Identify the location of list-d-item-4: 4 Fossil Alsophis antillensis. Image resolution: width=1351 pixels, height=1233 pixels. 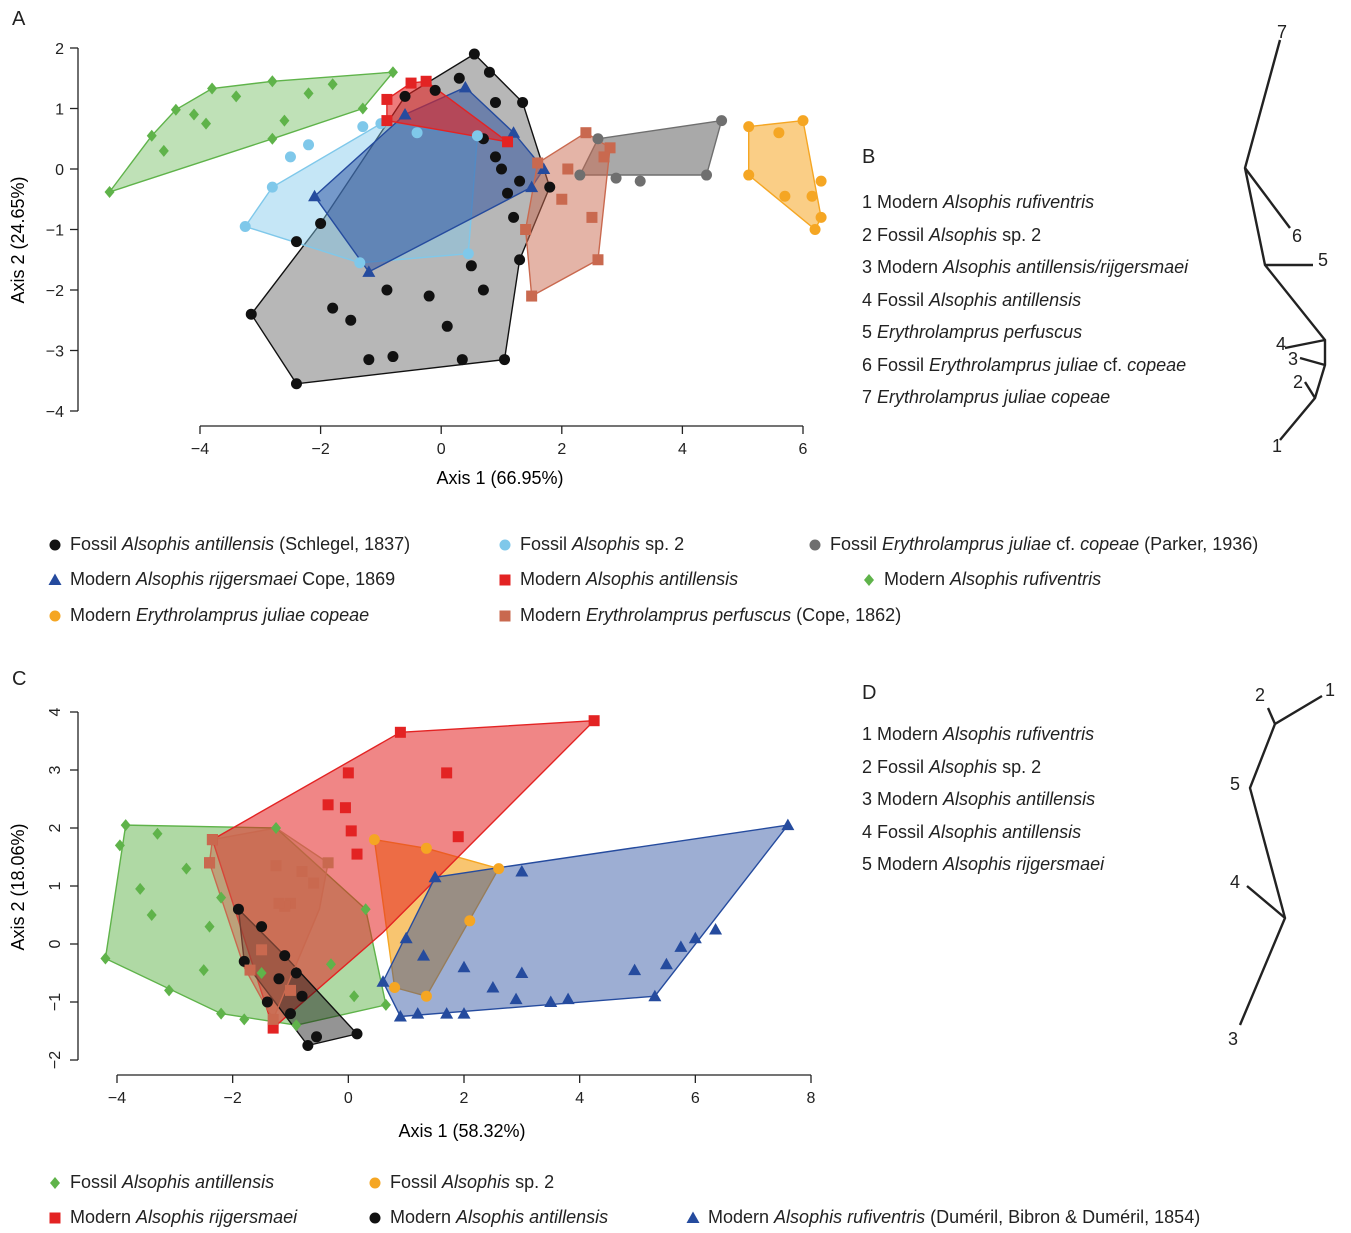
(972, 831).